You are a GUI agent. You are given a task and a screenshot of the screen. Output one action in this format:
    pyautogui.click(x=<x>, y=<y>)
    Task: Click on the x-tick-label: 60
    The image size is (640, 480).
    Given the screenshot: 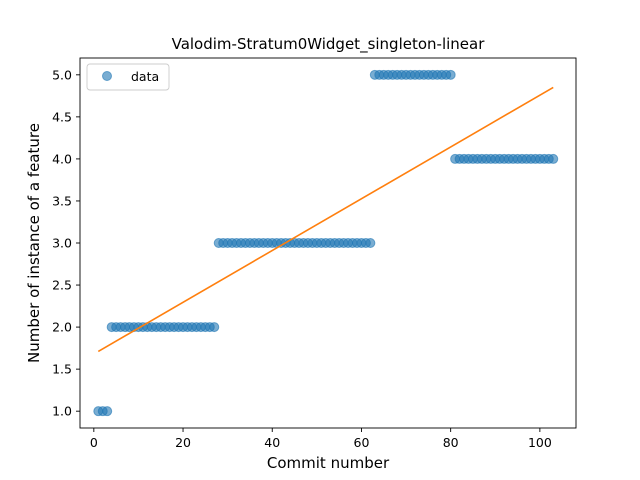 What is the action you would take?
    pyautogui.click(x=362, y=442)
    